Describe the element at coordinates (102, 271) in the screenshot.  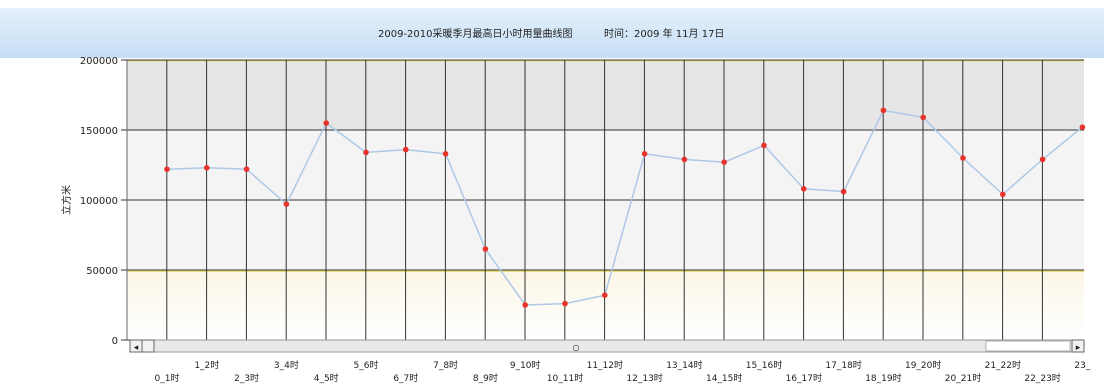
I see `y-tick-label: 50000` at that location.